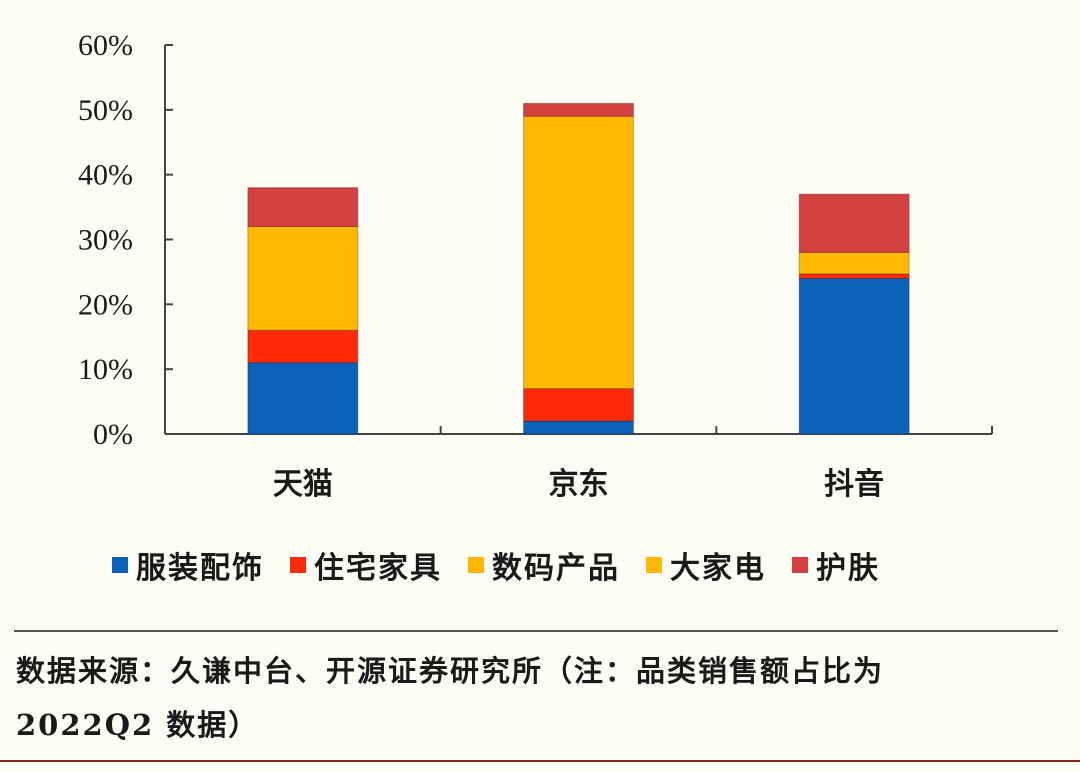 The width and height of the screenshot is (1080, 772). Describe the element at coordinates (556, 568) in the screenshot. I see `legend-label: 数码产品` at that location.